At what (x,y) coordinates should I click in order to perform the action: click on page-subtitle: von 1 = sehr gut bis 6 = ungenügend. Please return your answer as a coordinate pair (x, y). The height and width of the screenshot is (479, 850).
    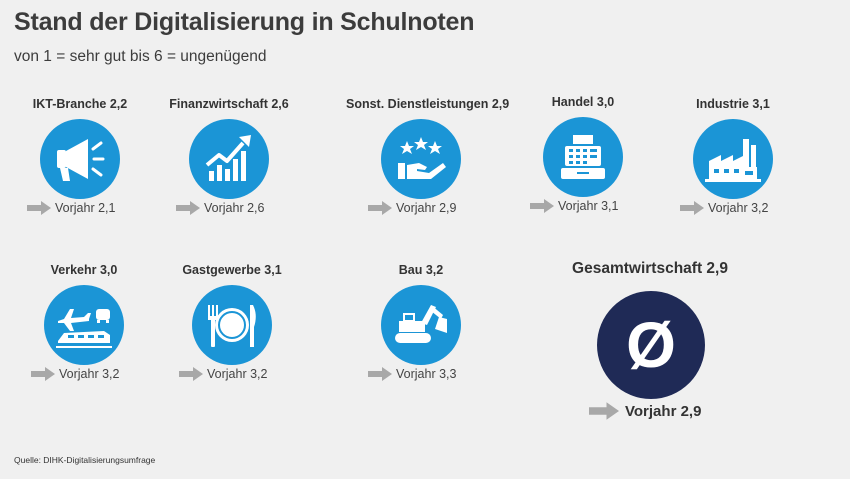
    Looking at the image, I should click on (140, 56).